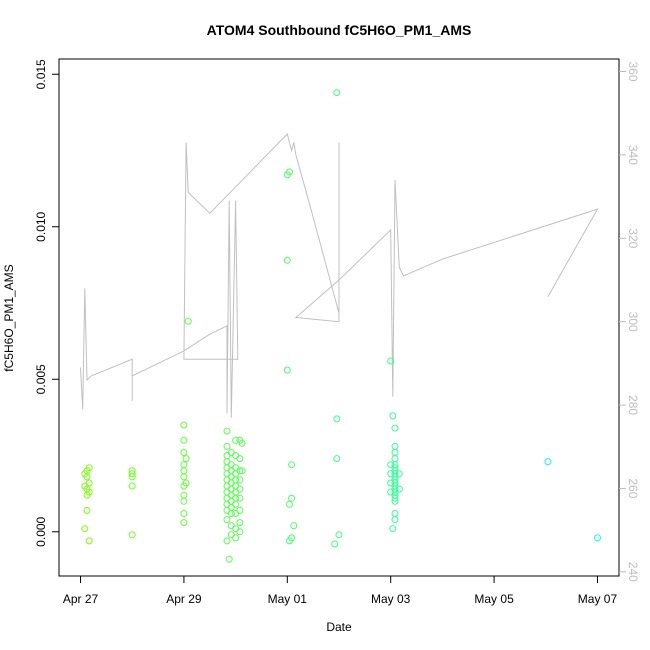 The width and height of the screenshot is (650, 650). I want to click on x-tick-label: Apr 27, so click(81, 599).